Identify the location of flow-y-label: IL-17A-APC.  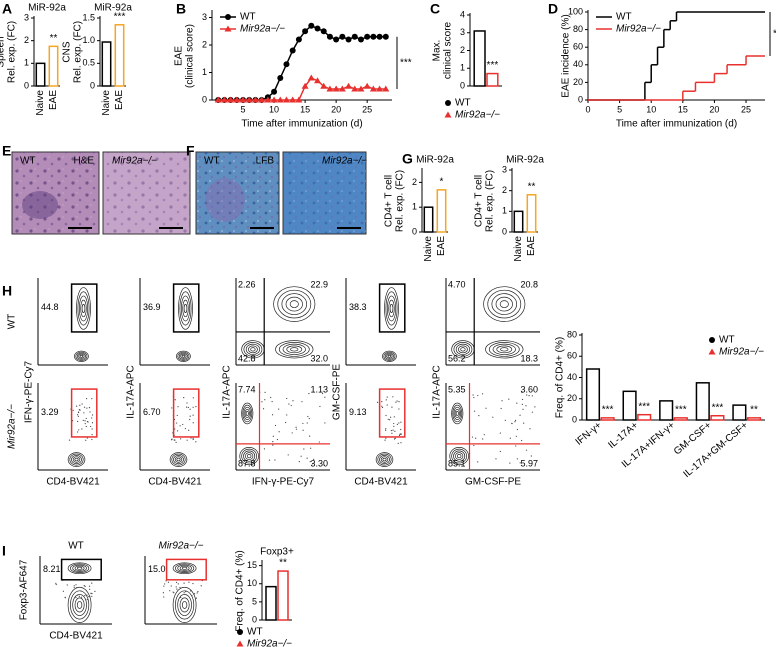
(227, 391).